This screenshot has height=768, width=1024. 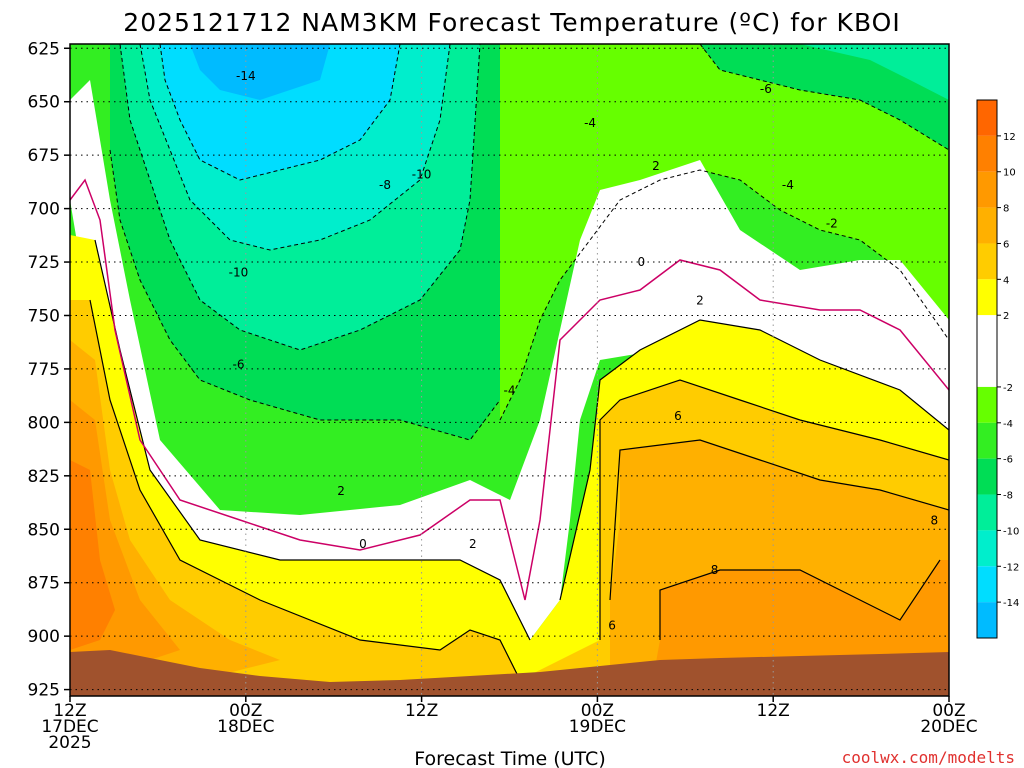 I want to click on contour-neg6, so click(x=300, y=197).